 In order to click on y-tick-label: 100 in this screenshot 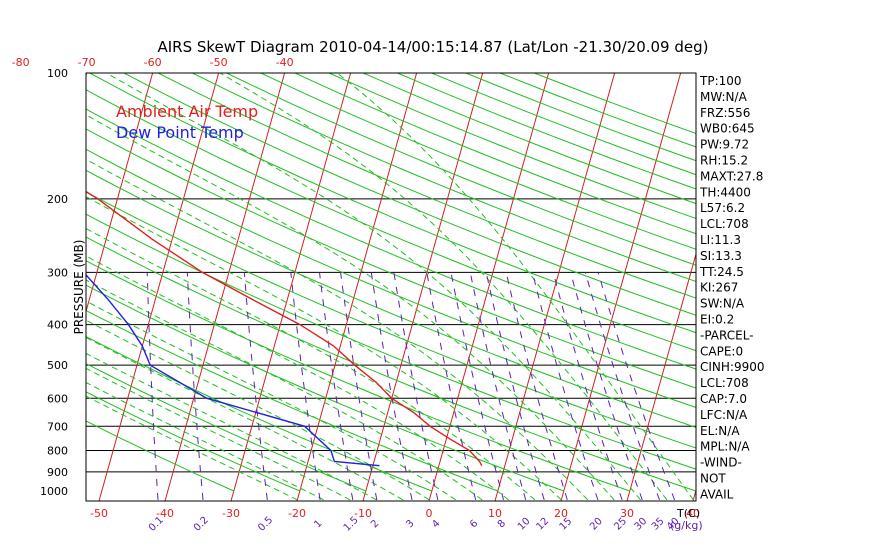, I will do `click(57, 73)`.